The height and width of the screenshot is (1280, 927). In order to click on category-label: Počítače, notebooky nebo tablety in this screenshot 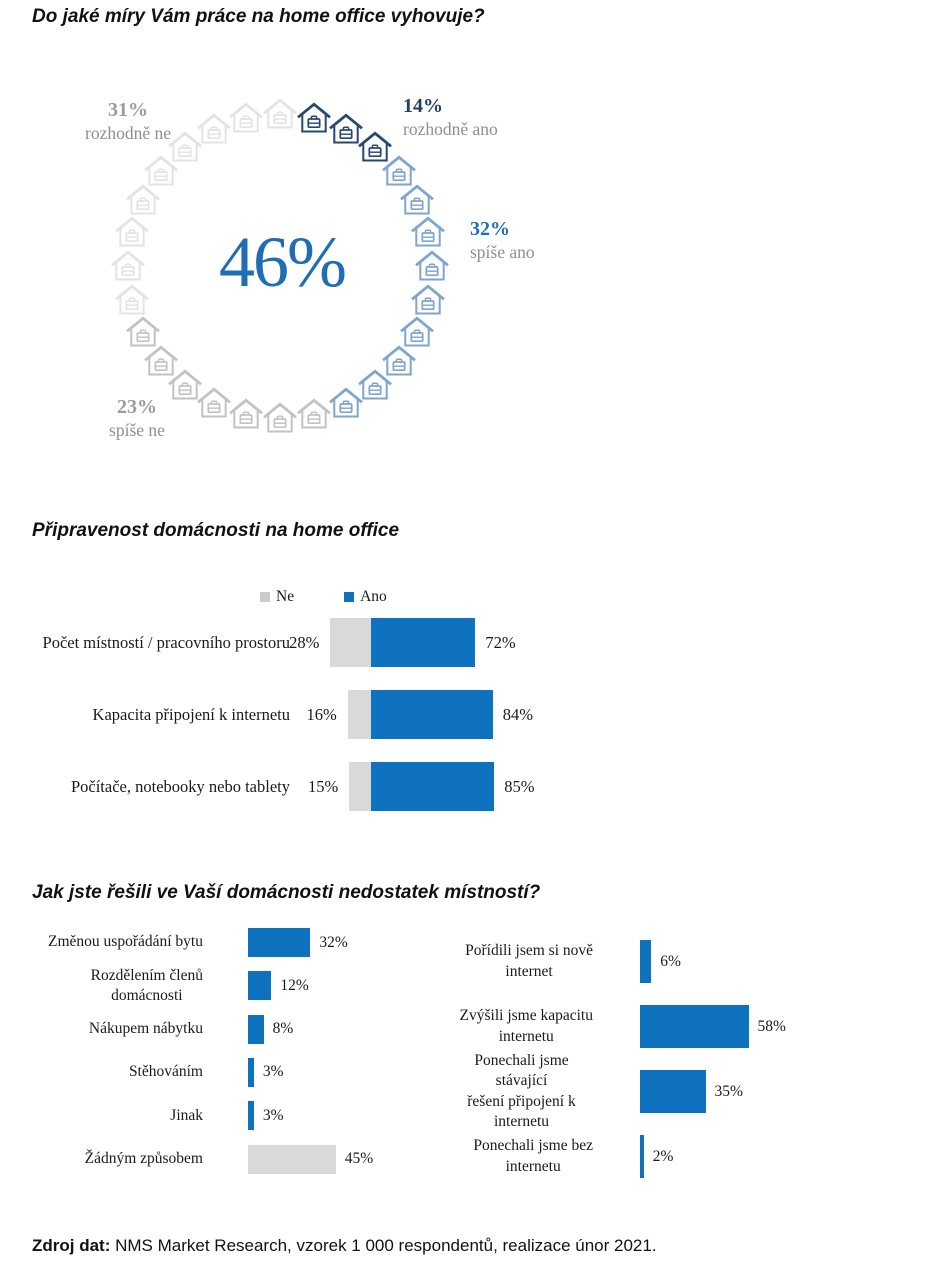, I will do `click(180, 786)`.